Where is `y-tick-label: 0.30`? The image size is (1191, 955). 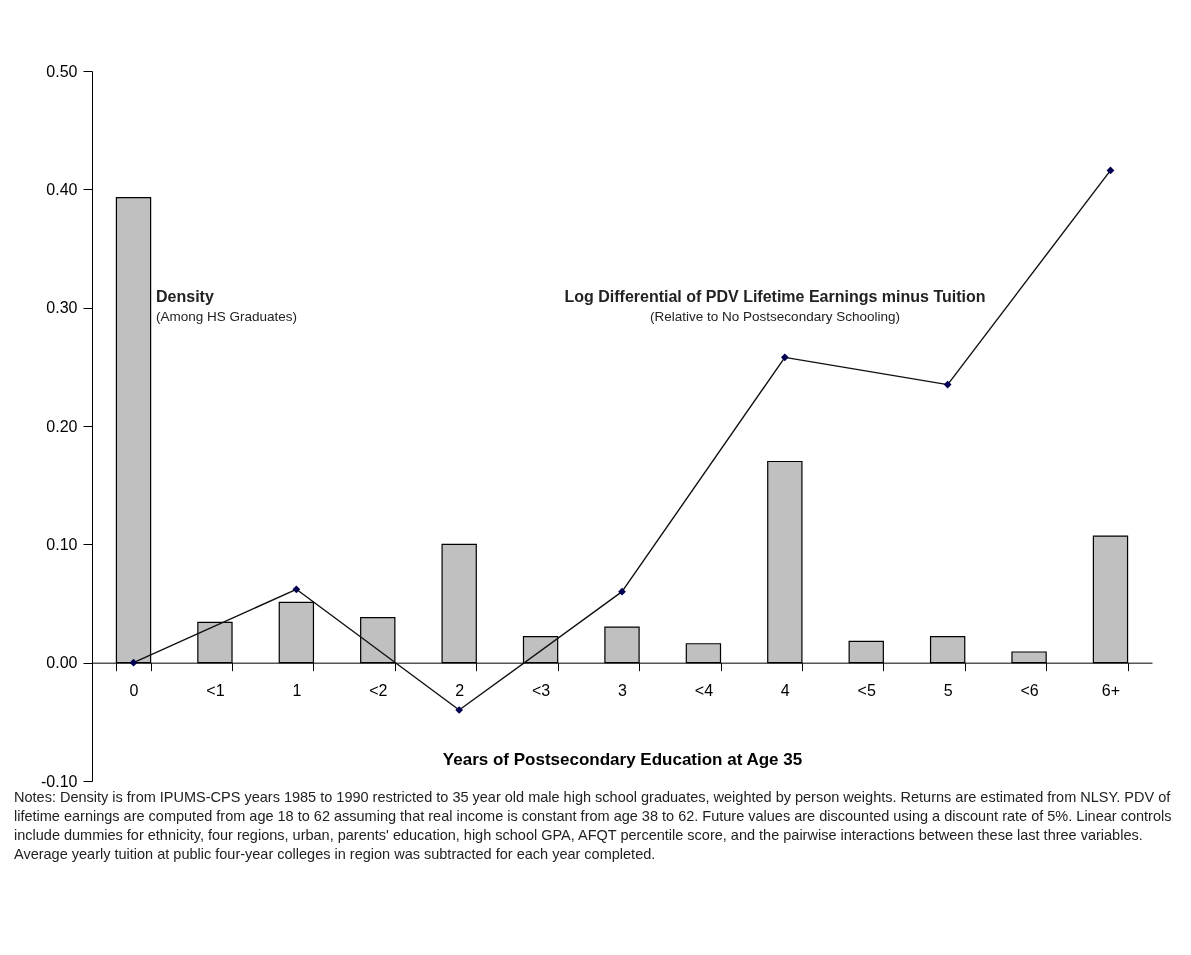
y-tick-label: 0.30 is located at coordinates (62, 308).